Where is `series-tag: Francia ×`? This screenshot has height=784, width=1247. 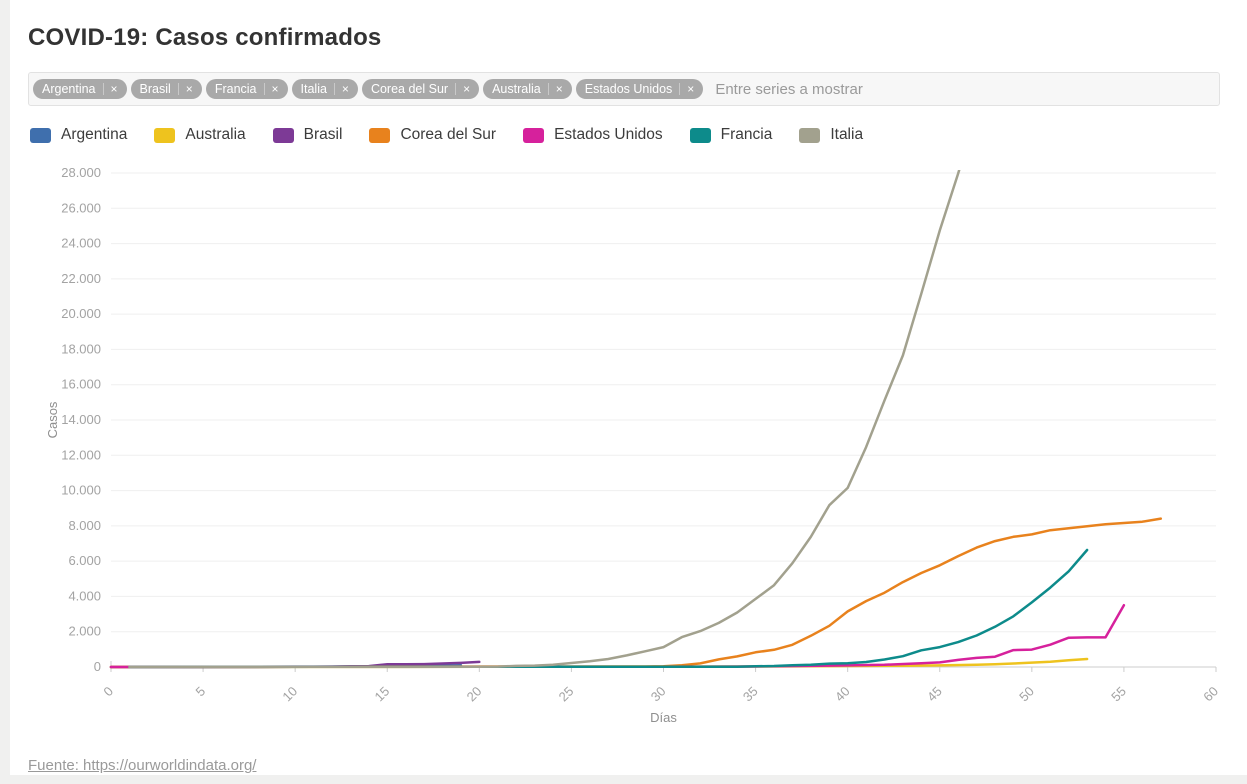
series-tag: Francia × is located at coordinates (246, 89).